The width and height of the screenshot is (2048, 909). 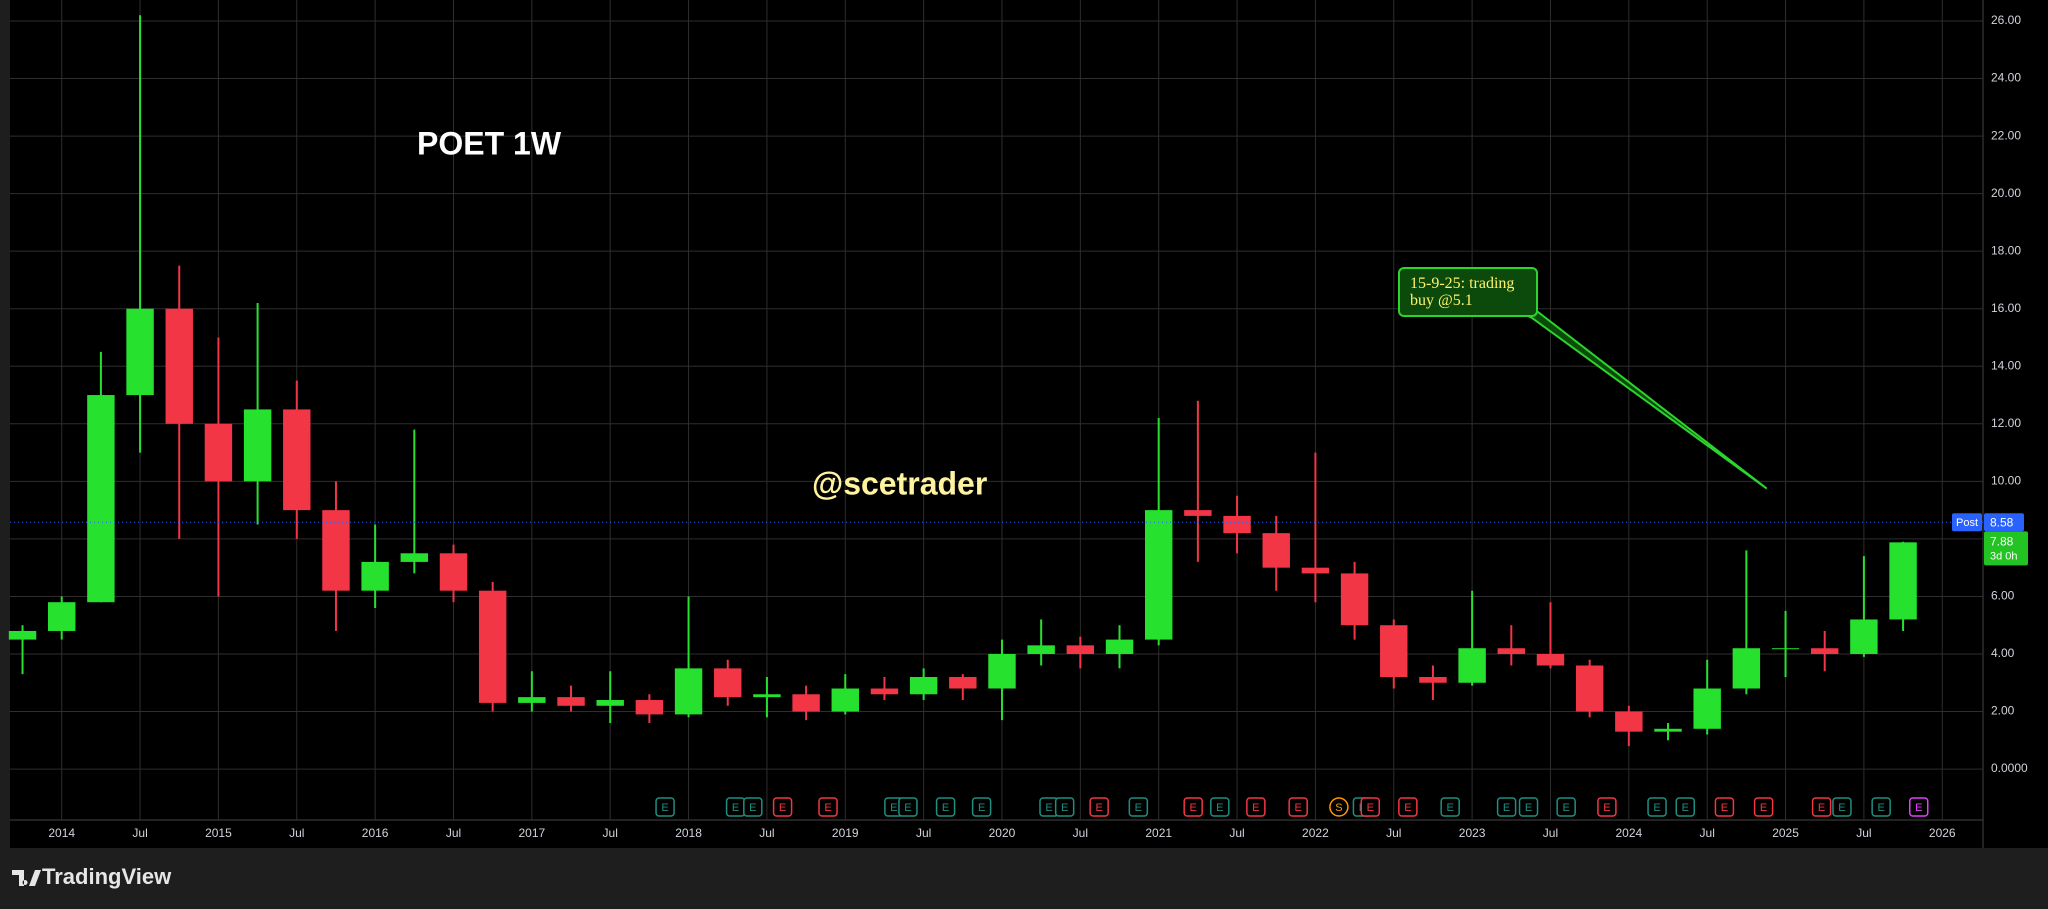 I want to click on chart-title: POET 1W, so click(x=489, y=143).